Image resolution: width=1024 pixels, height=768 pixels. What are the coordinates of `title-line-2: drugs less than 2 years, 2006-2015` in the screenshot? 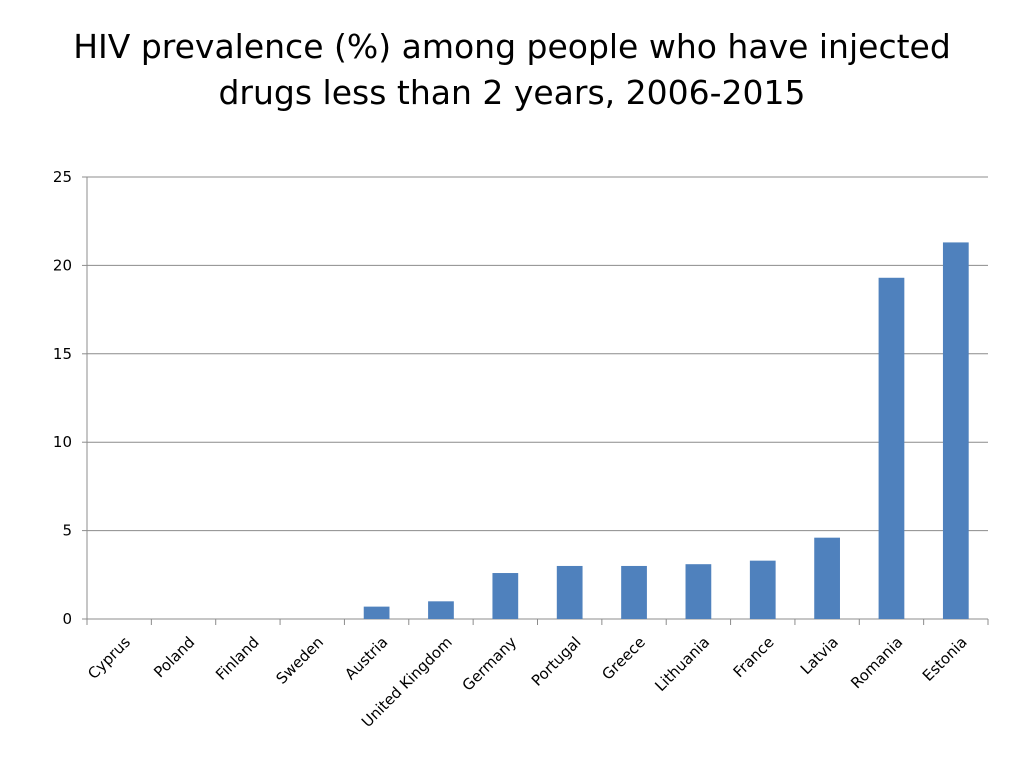 It's located at (512, 92).